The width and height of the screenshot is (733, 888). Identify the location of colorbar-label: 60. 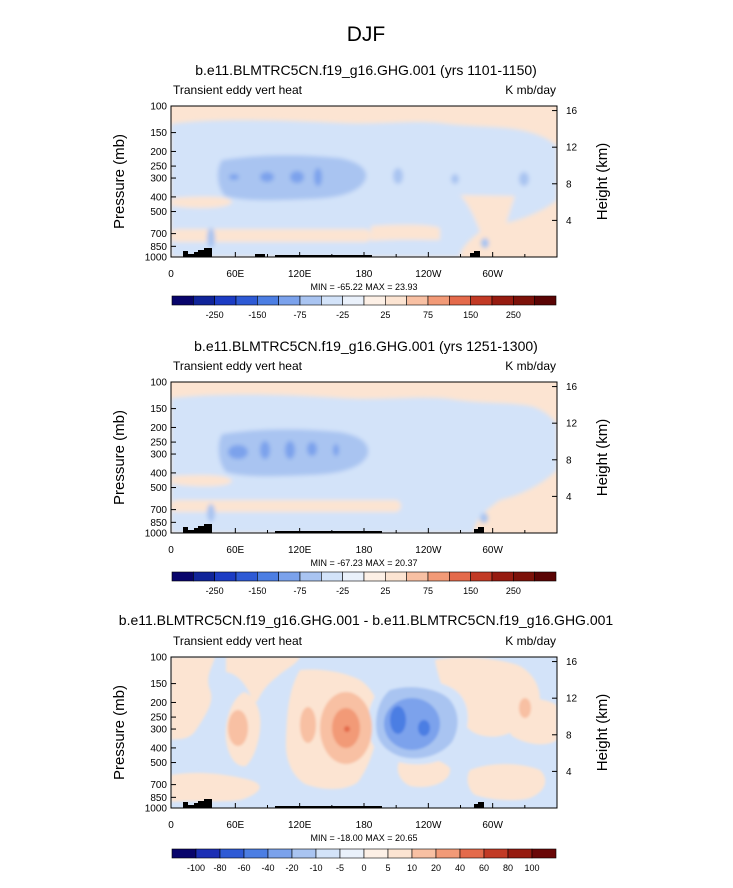
(484, 868).